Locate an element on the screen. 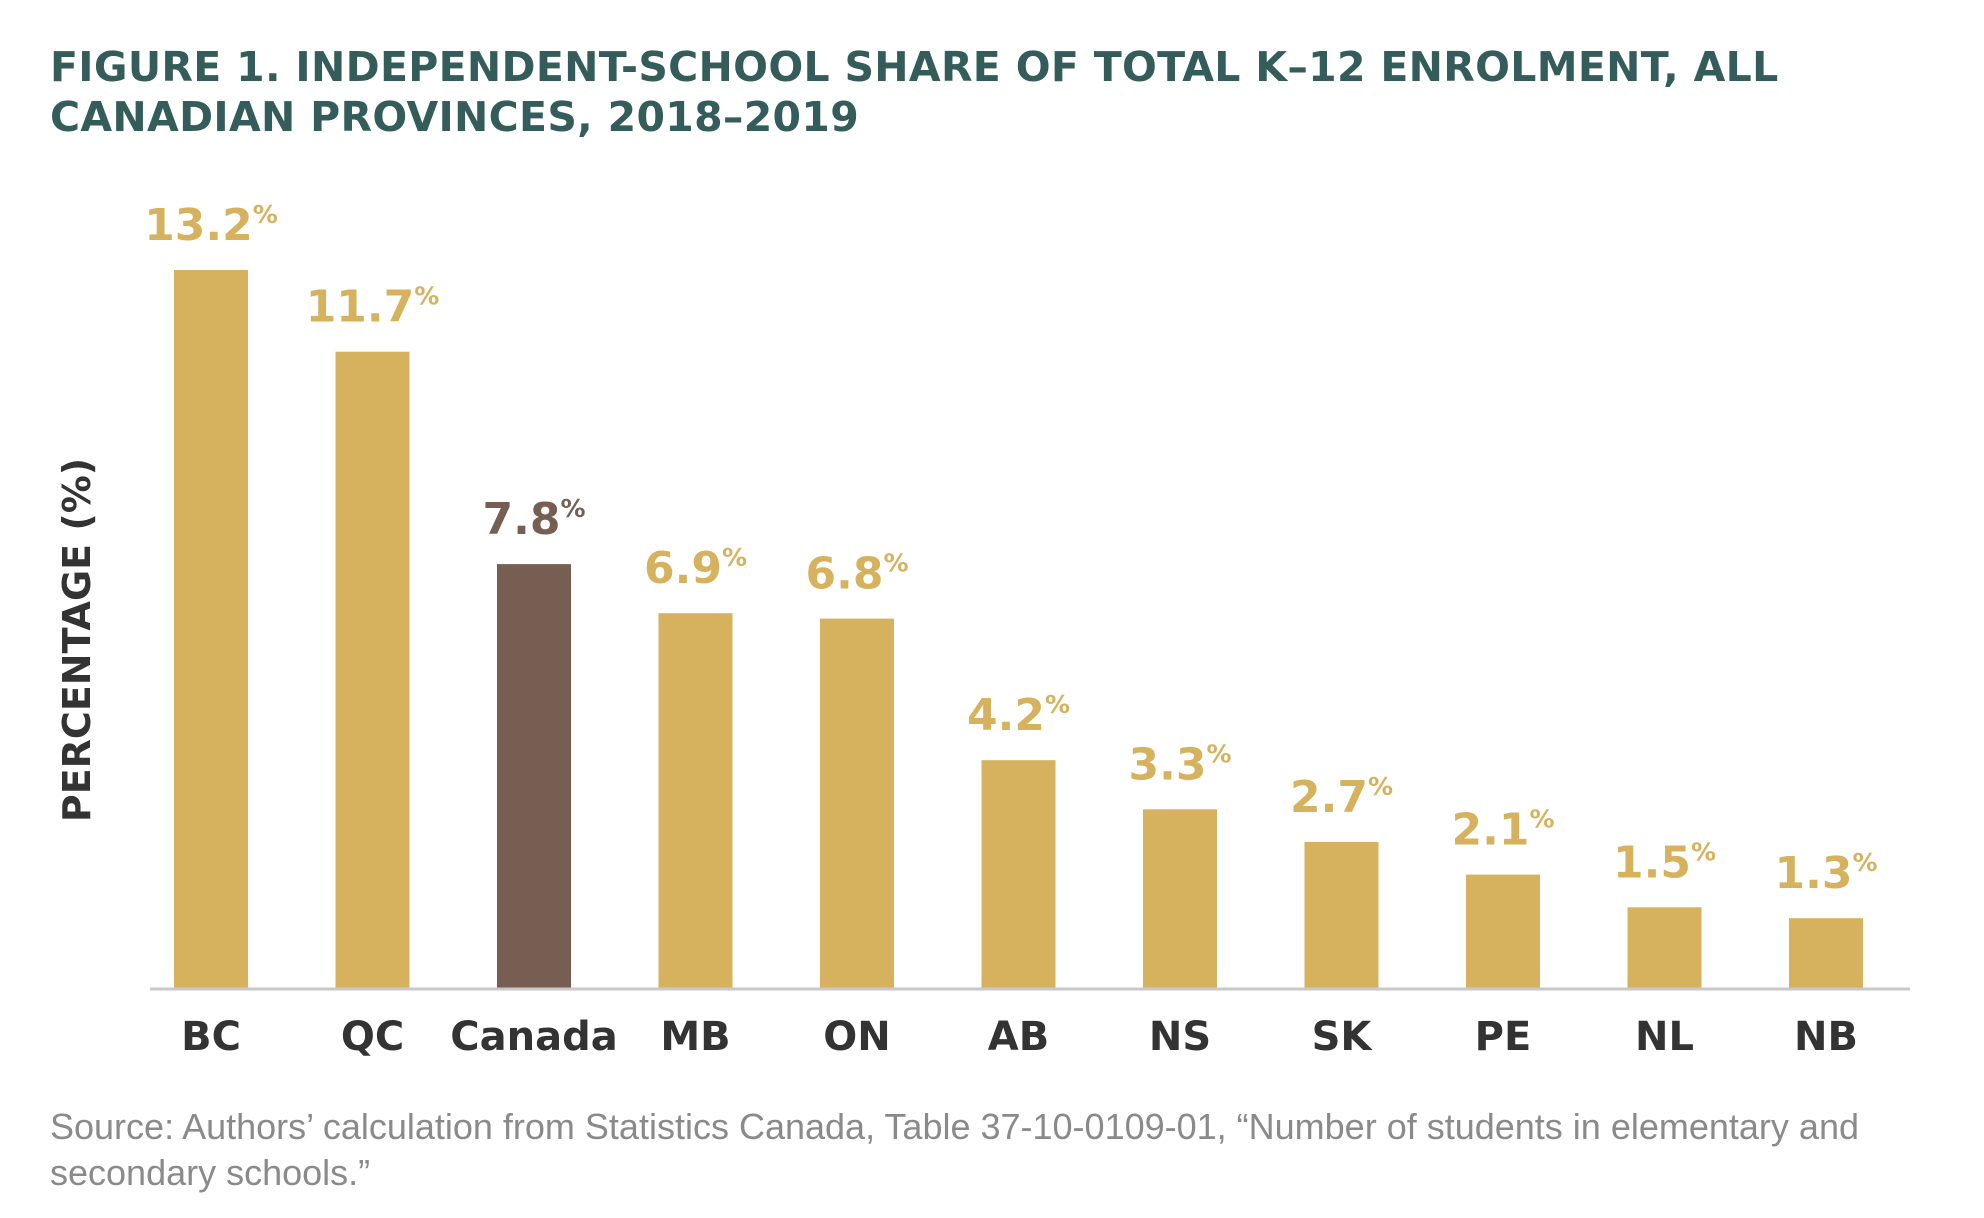  value-number: 7.8 is located at coordinates (521, 519).